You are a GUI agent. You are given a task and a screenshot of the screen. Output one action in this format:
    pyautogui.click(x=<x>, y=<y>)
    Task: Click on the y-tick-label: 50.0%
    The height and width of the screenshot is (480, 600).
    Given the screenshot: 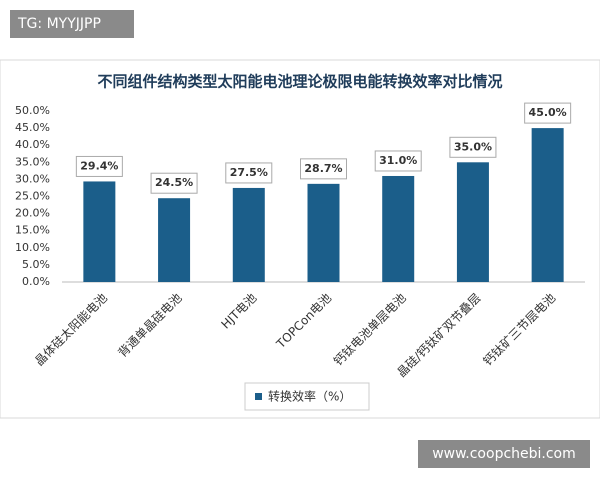 What is the action you would take?
    pyautogui.click(x=32, y=110)
    